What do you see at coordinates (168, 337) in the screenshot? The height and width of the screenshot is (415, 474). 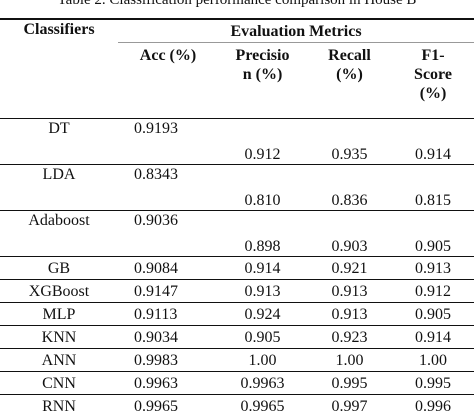 I see `metric-cell: 0.9034` at bounding box center [168, 337].